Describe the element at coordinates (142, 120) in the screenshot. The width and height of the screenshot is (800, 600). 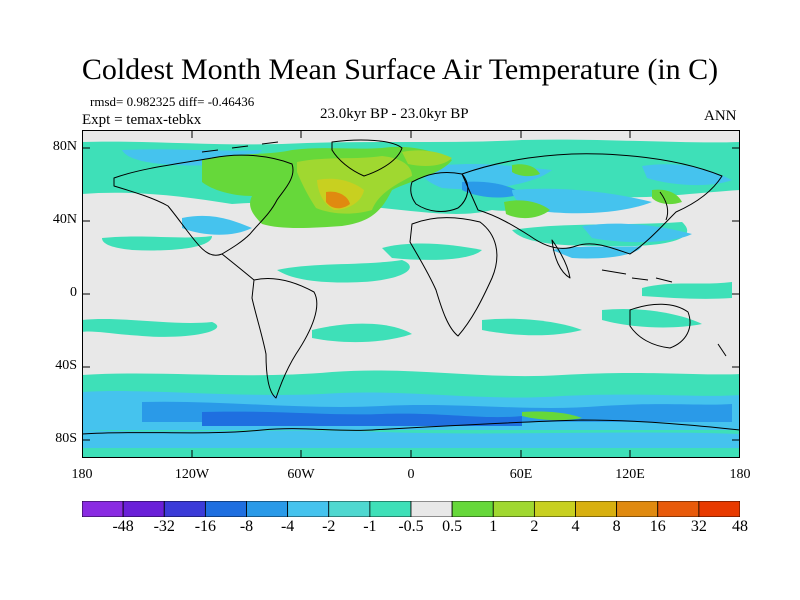
I see `experiment-label: Expt = temax-tebkx` at that location.